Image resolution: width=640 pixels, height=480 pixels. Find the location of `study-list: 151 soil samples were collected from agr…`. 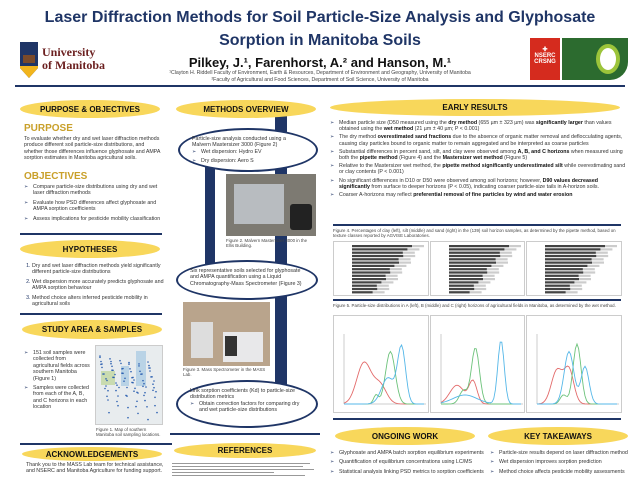

study-list: 151 soil samples were collected from agr… is located at coordinates (58, 382).